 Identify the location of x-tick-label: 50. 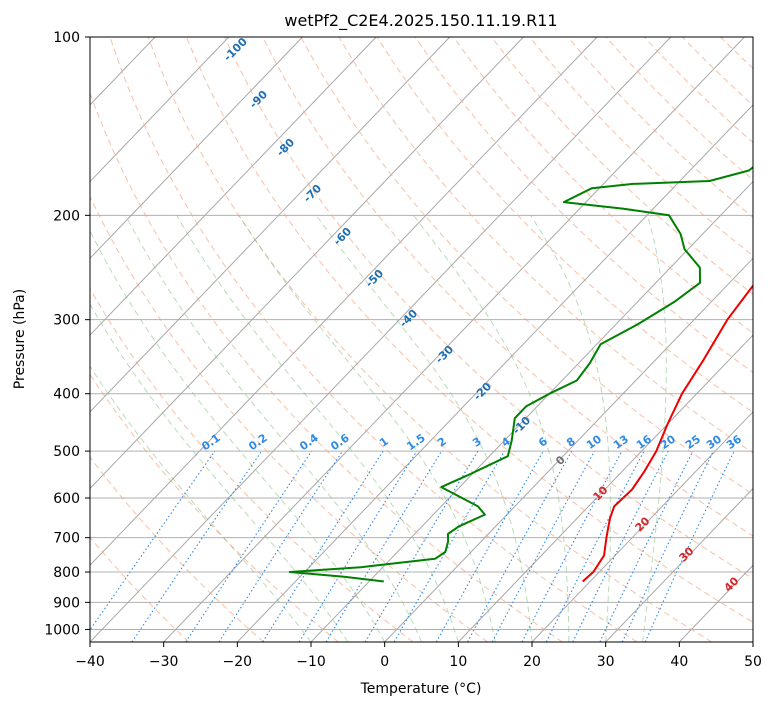
(753, 662).